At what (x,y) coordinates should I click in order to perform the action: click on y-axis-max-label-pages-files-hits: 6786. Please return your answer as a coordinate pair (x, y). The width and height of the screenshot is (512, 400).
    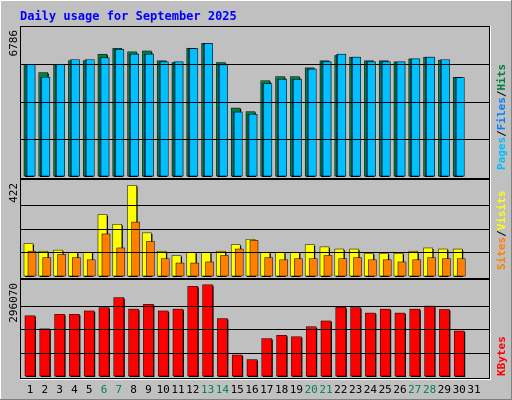
    Looking at the image, I should click on (13, 43).